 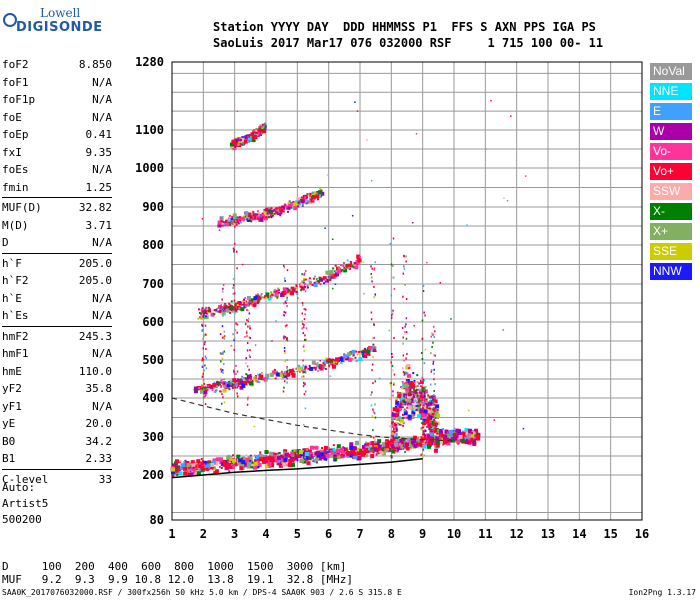 What do you see at coordinates (57, 281) in the screenshot?
I see `param-row-h-f2: h`F2 205.0` at bounding box center [57, 281].